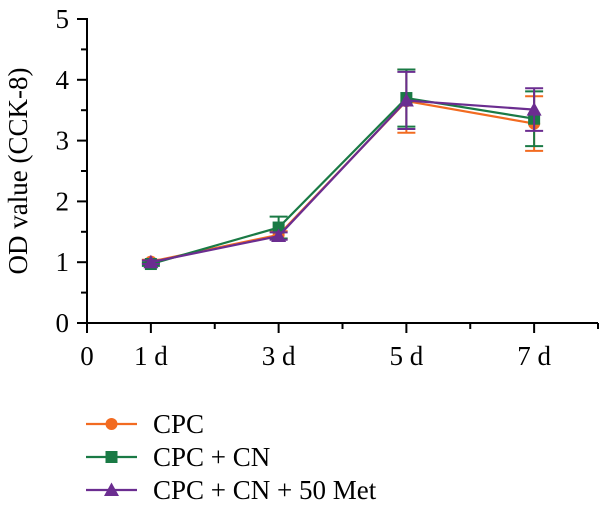  Describe the element at coordinates (63, 323) in the screenshot. I see `y-tick-label: 0` at that location.